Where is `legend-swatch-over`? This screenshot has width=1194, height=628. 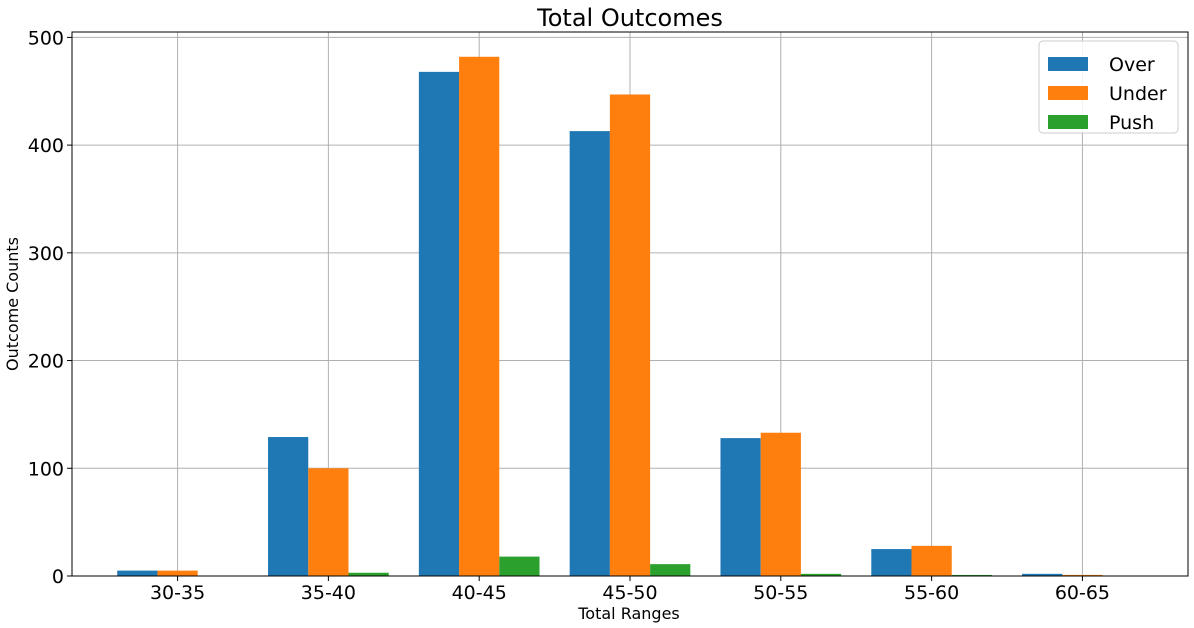 legend-swatch-over is located at coordinates (1068, 64).